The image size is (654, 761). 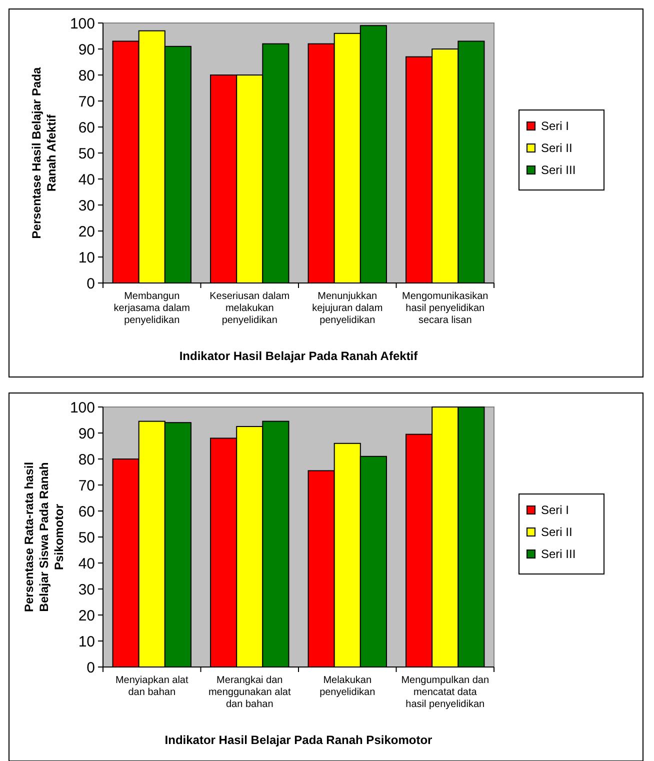 What do you see at coordinates (152, 686) in the screenshot?
I see `x-tick-label: Menyiapkan alat dan bahan` at bounding box center [152, 686].